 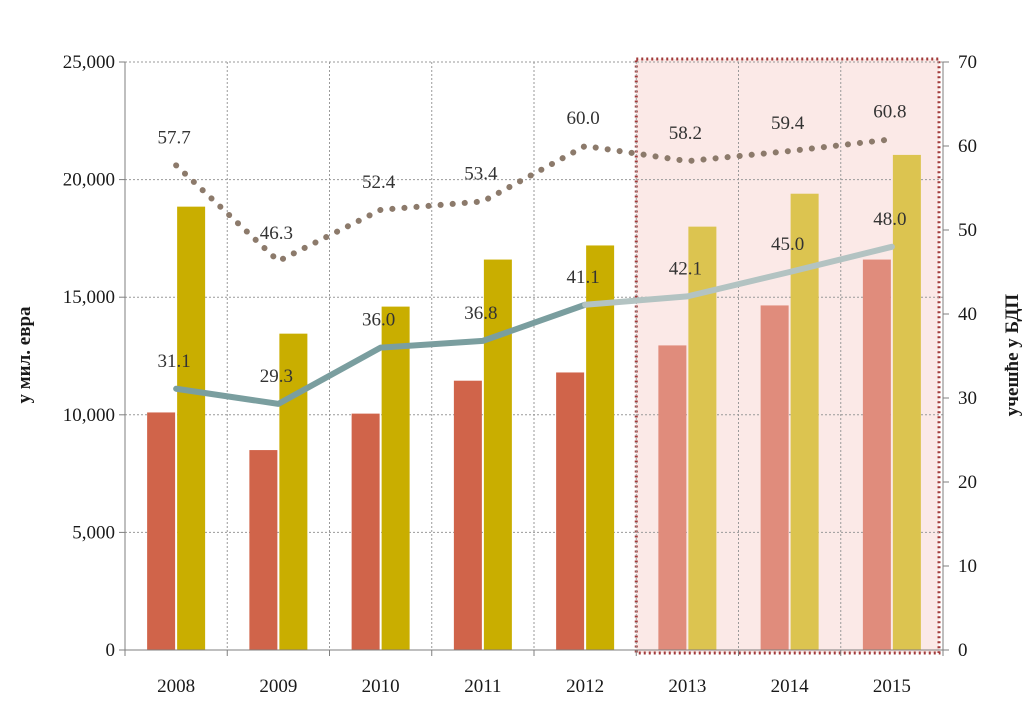 What do you see at coordinates (467, 515) in the screenshot?
I see `bar-series1-2011` at bounding box center [467, 515].